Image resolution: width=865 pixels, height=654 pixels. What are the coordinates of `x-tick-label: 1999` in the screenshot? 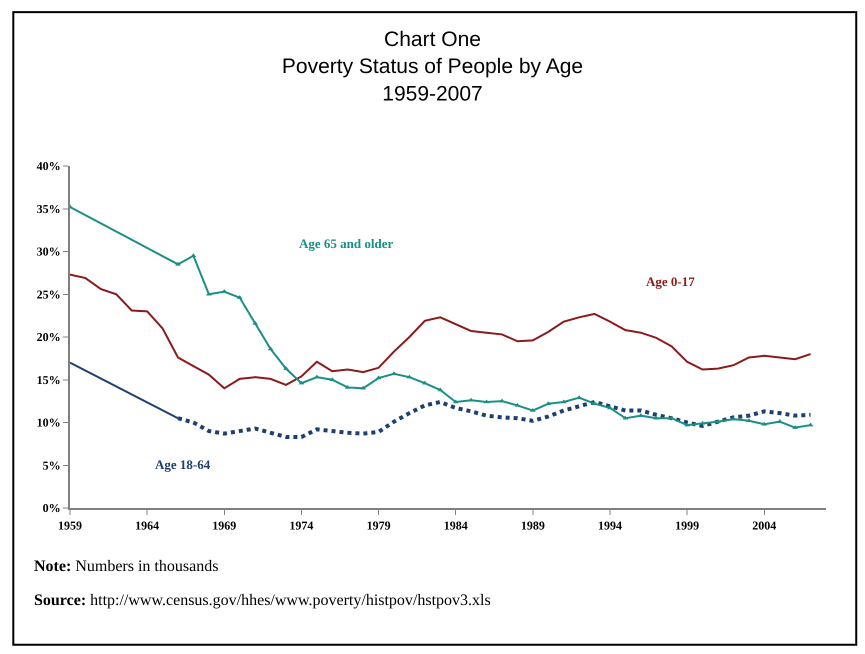 It's located at (687, 525).